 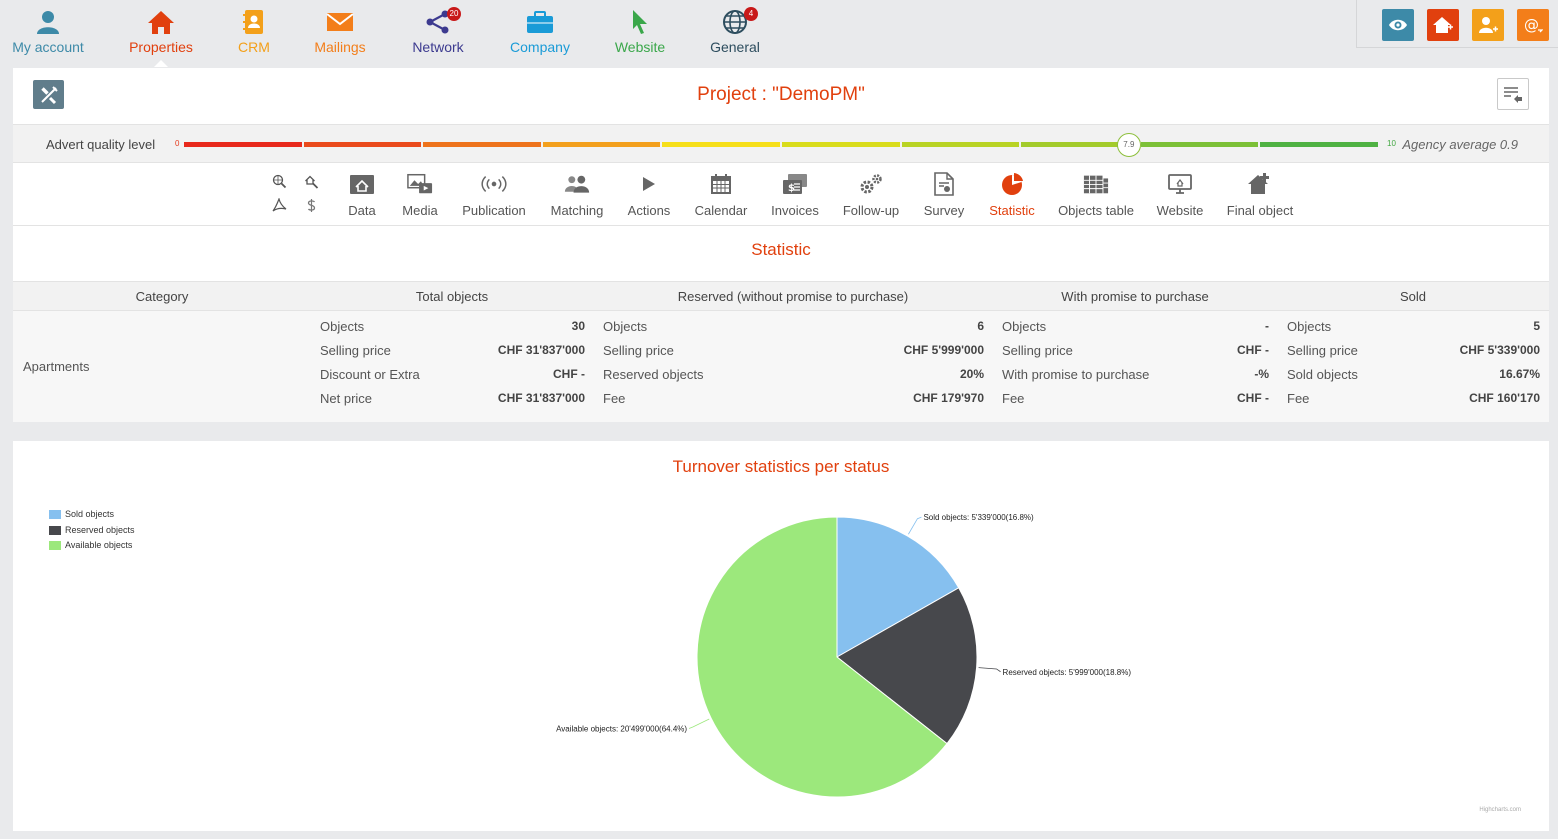 What do you see at coordinates (161, 33) in the screenshot?
I see `nav-item-properties: Properties` at bounding box center [161, 33].